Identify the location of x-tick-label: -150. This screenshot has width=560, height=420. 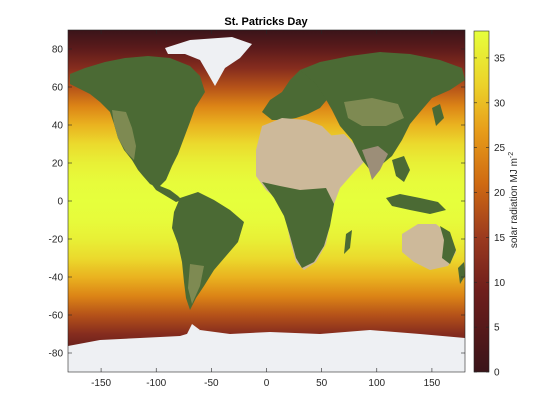
(101, 383).